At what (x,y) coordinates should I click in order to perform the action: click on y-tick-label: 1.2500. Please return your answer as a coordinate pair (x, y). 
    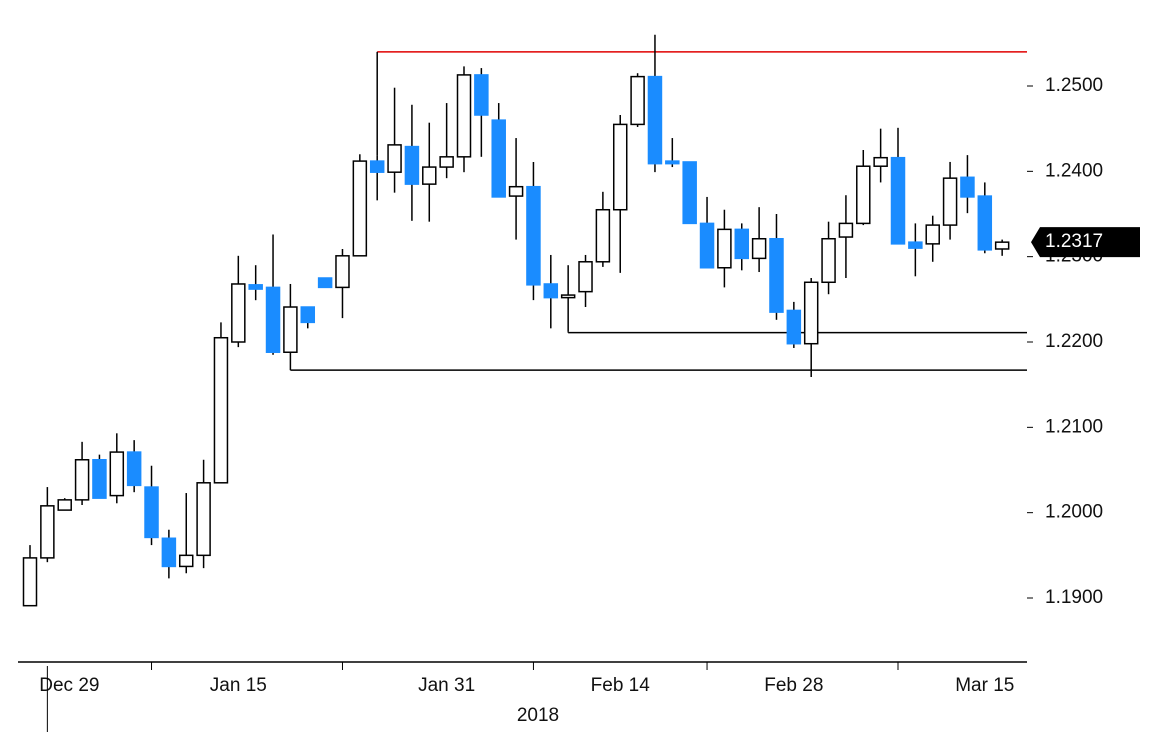
    Looking at the image, I should click on (1074, 85).